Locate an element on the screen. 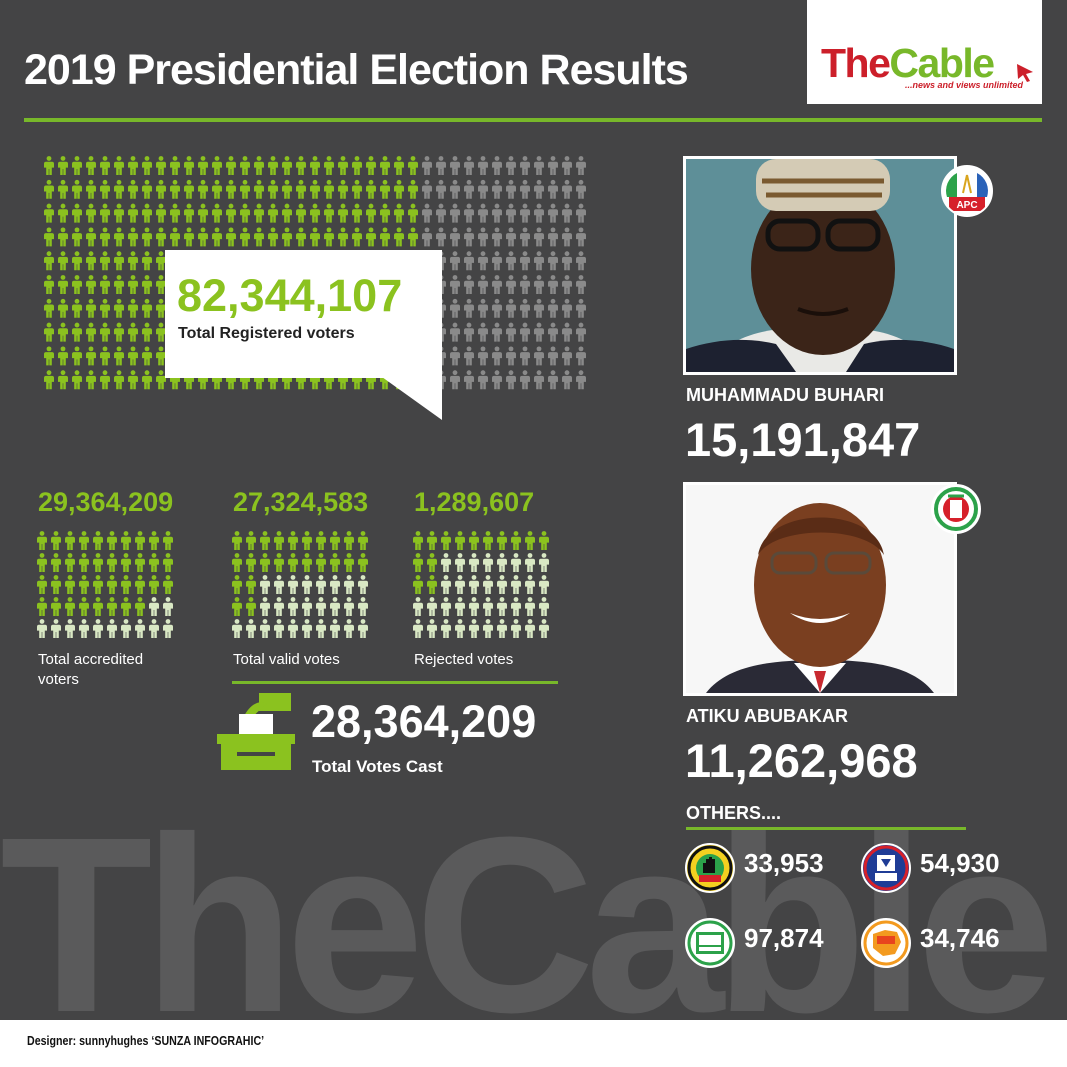 The width and height of the screenshot is (1067, 1067). adp-party-badge is located at coordinates (886, 868).